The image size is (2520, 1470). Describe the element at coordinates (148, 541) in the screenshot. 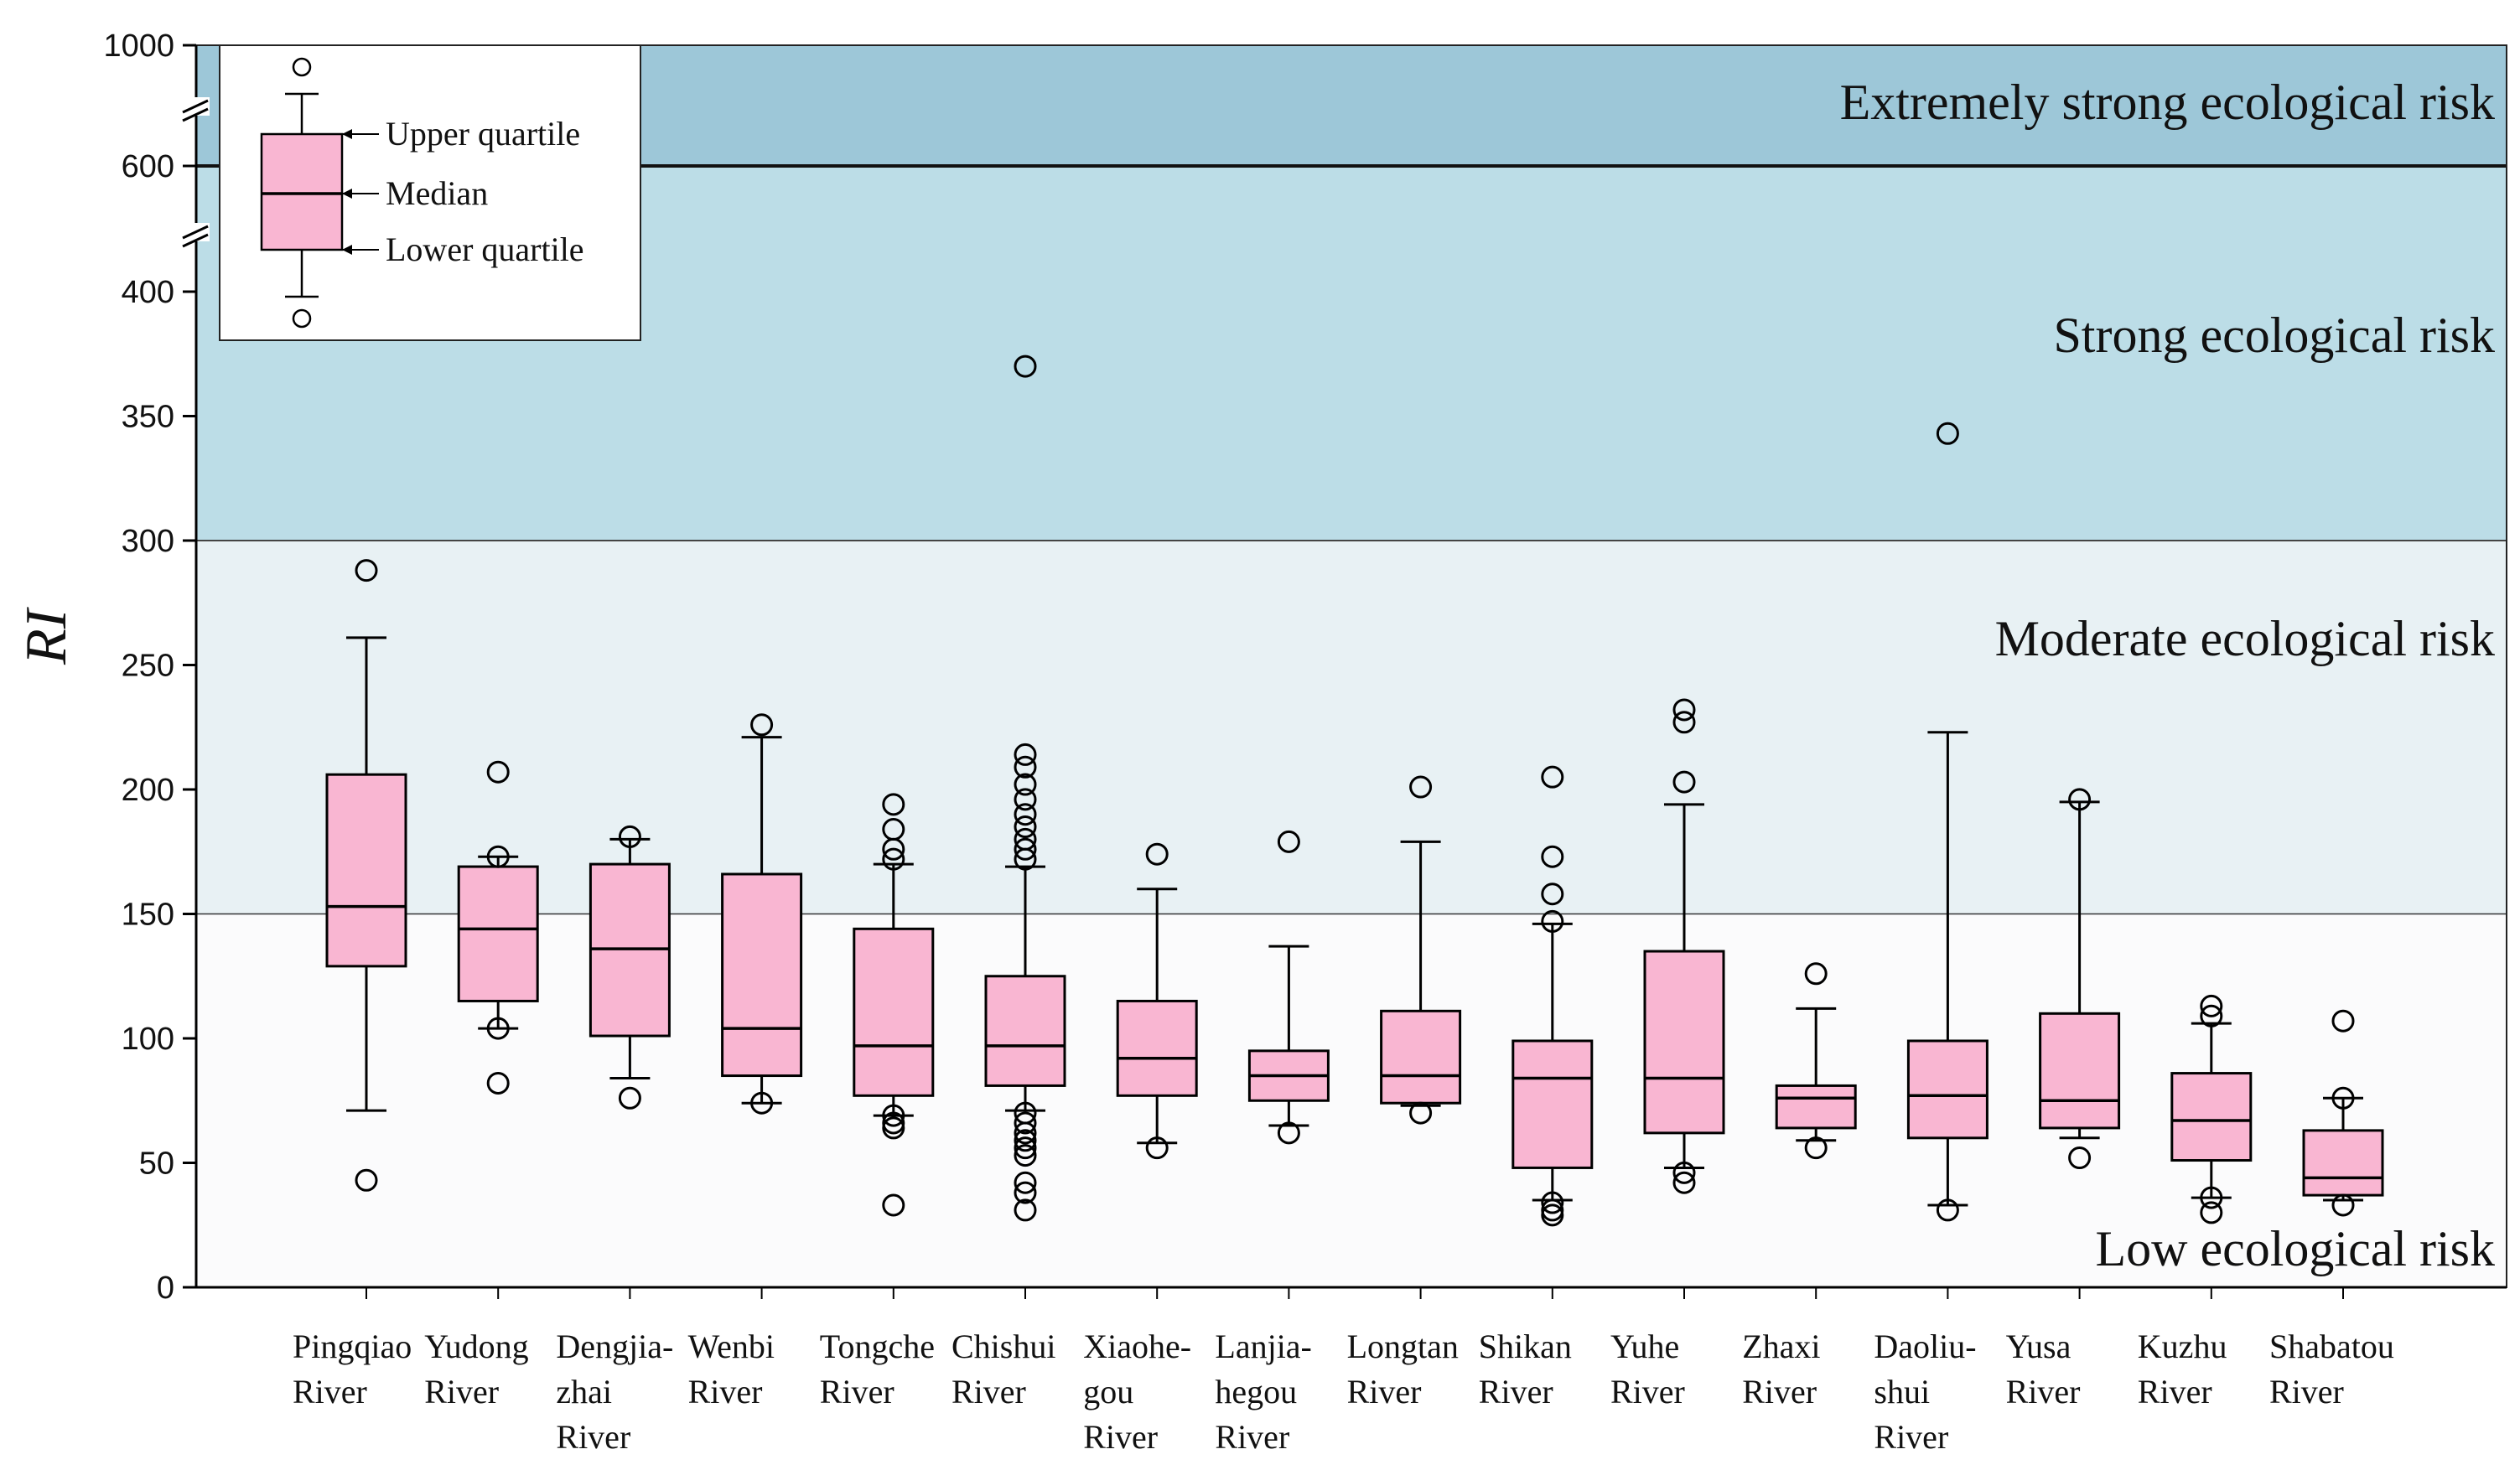

I see `y-tick-label: 300` at that location.